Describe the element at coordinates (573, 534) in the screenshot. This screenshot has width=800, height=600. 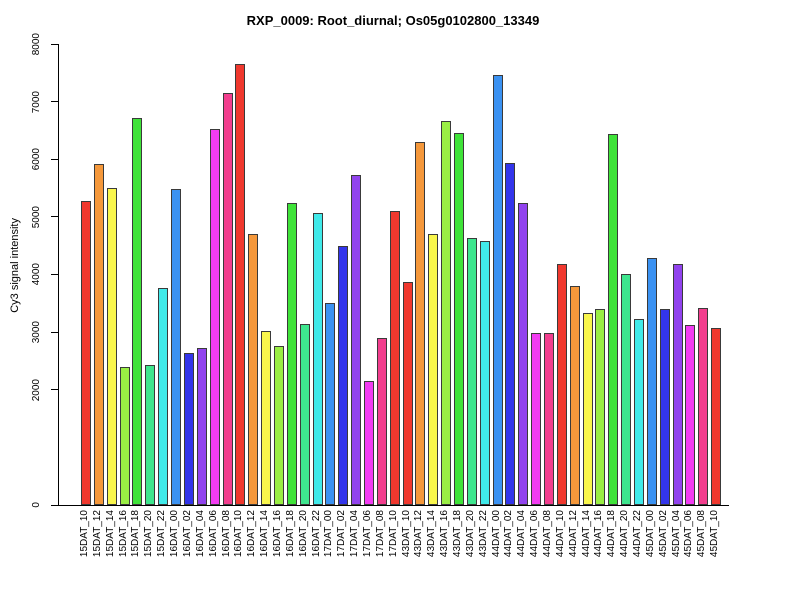
I see `x-axis-ticklabel-44DAT_12: 44DAT_12` at that location.